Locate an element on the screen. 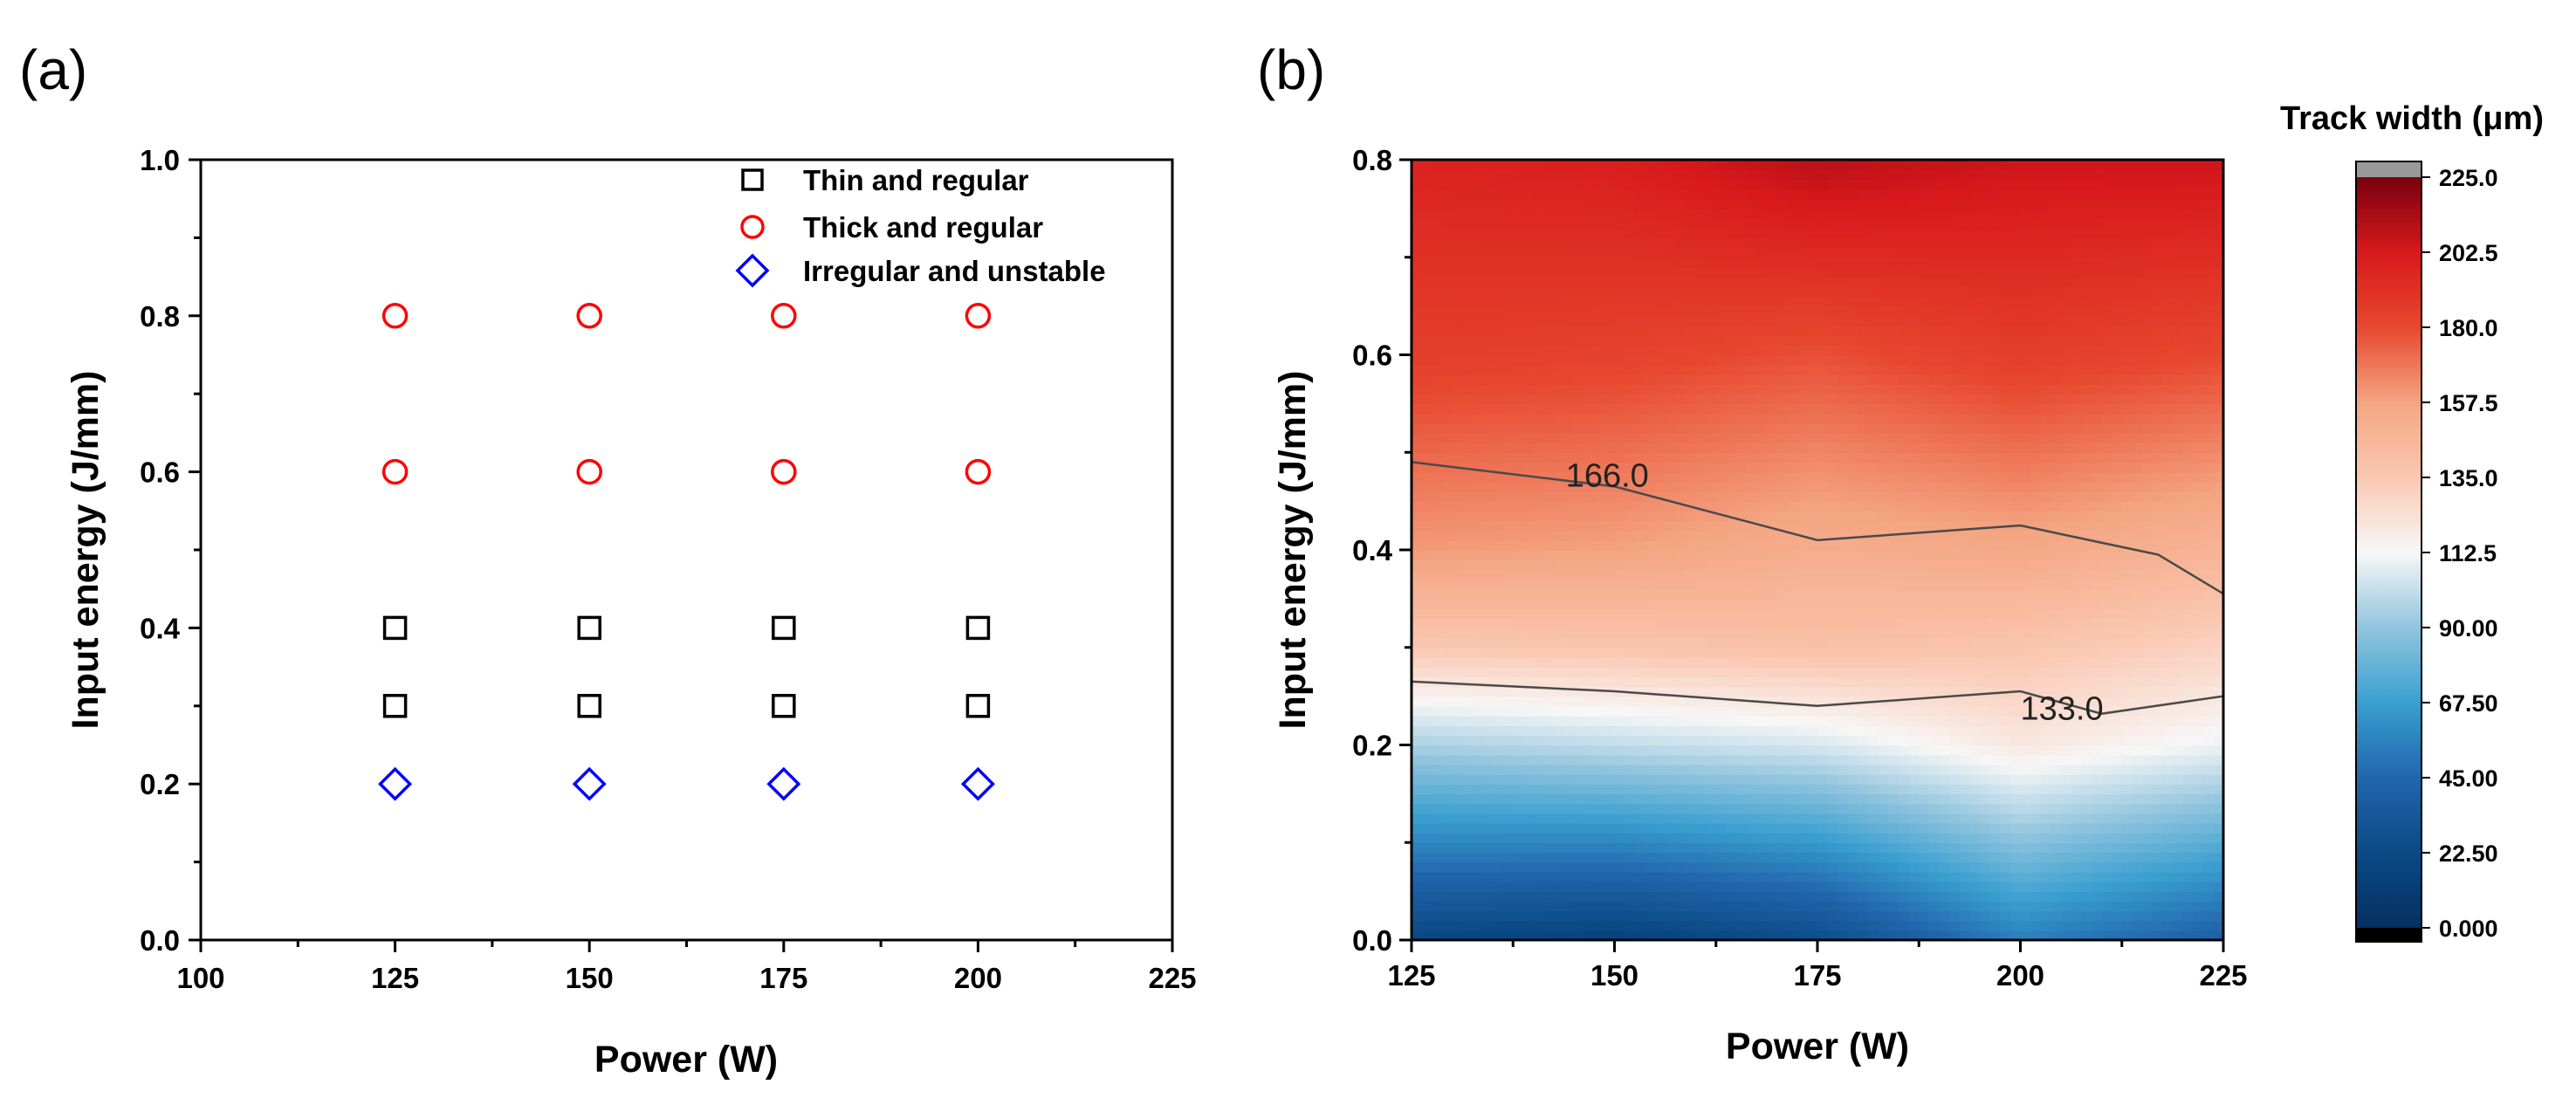 The width and height of the screenshot is (2576, 1098). diamond-point is located at coordinates (783, 783).